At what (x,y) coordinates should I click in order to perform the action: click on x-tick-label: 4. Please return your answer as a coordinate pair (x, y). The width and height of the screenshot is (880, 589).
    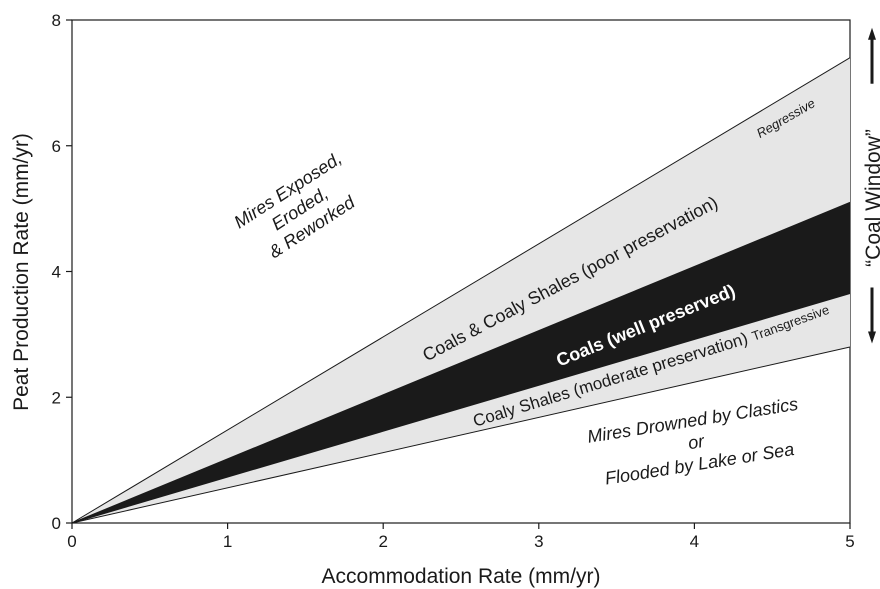
    Looking at the image, I should click on (694, 541).